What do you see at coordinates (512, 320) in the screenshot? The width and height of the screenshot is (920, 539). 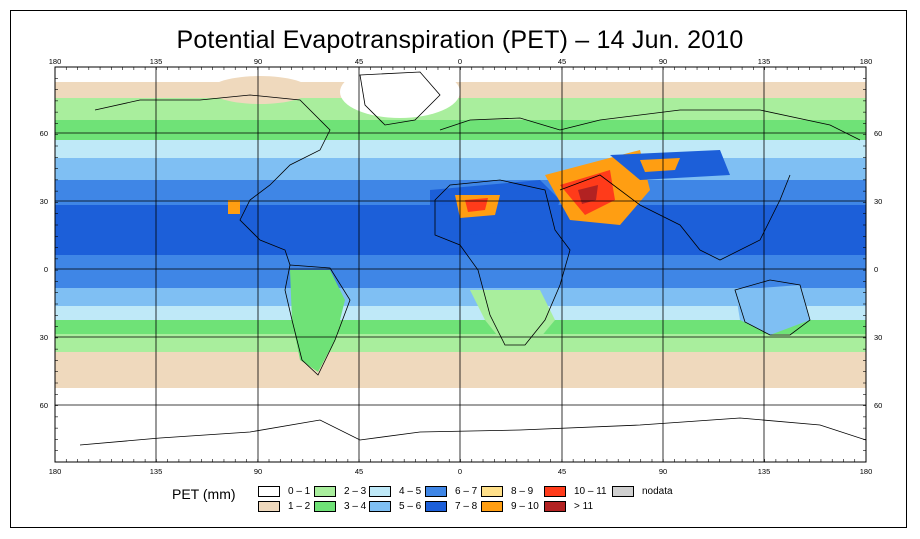 I see `southern-africa-veg` at bounding box center [512, 320].